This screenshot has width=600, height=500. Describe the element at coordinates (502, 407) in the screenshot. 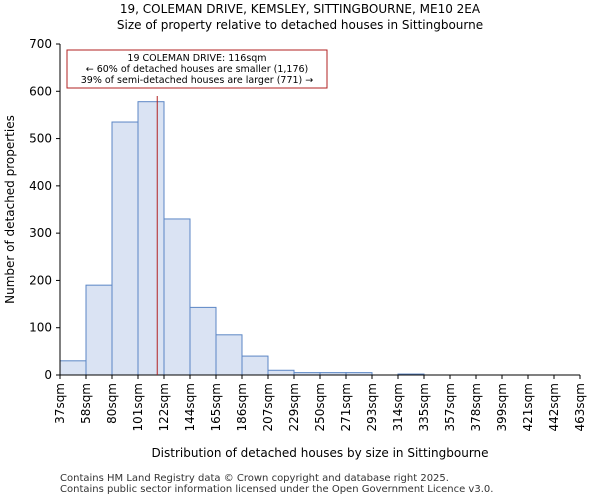

I see `x-tick-label-399sqm: 399sqm` at that location.